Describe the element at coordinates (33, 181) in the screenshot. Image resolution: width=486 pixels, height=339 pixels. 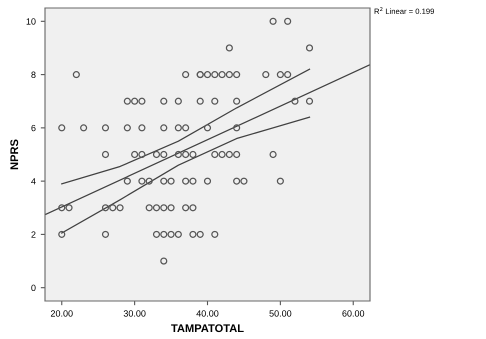
I see `y-tick-label: 4` at that location.